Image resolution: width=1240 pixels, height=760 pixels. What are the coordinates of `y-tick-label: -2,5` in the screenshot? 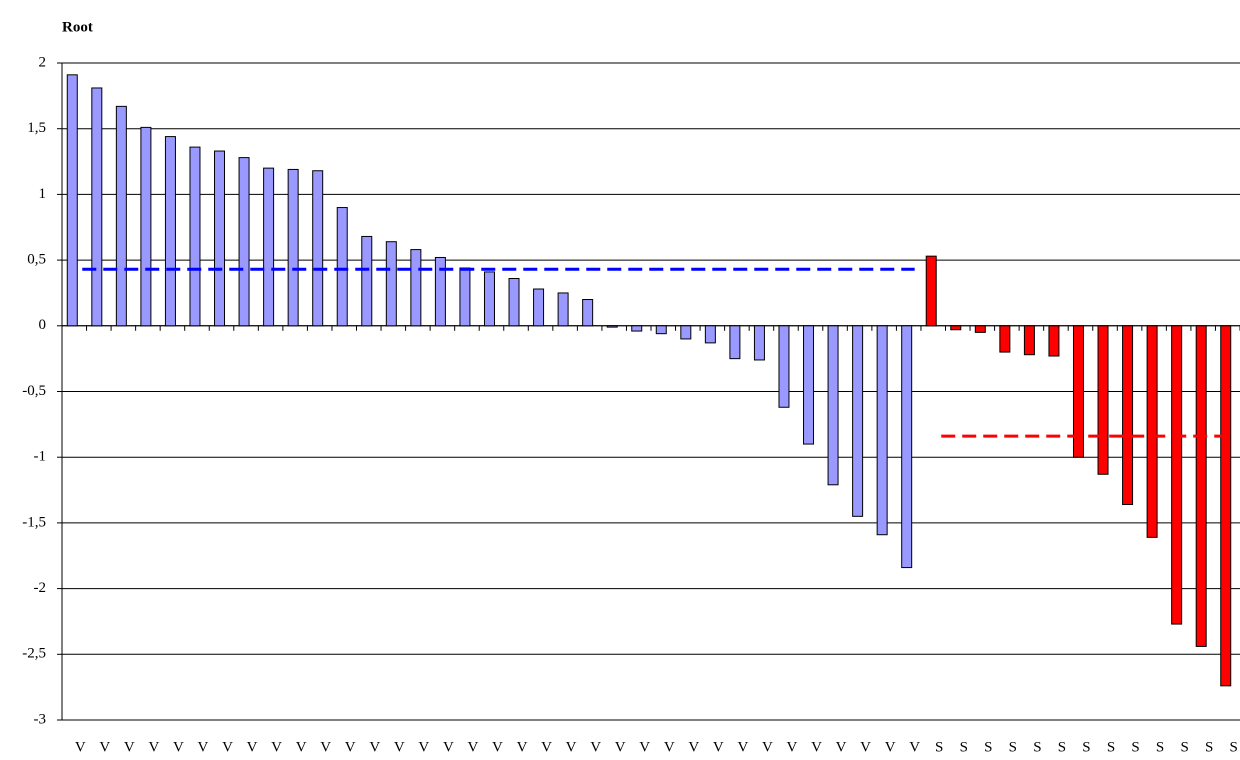 It's located at (34, 654).